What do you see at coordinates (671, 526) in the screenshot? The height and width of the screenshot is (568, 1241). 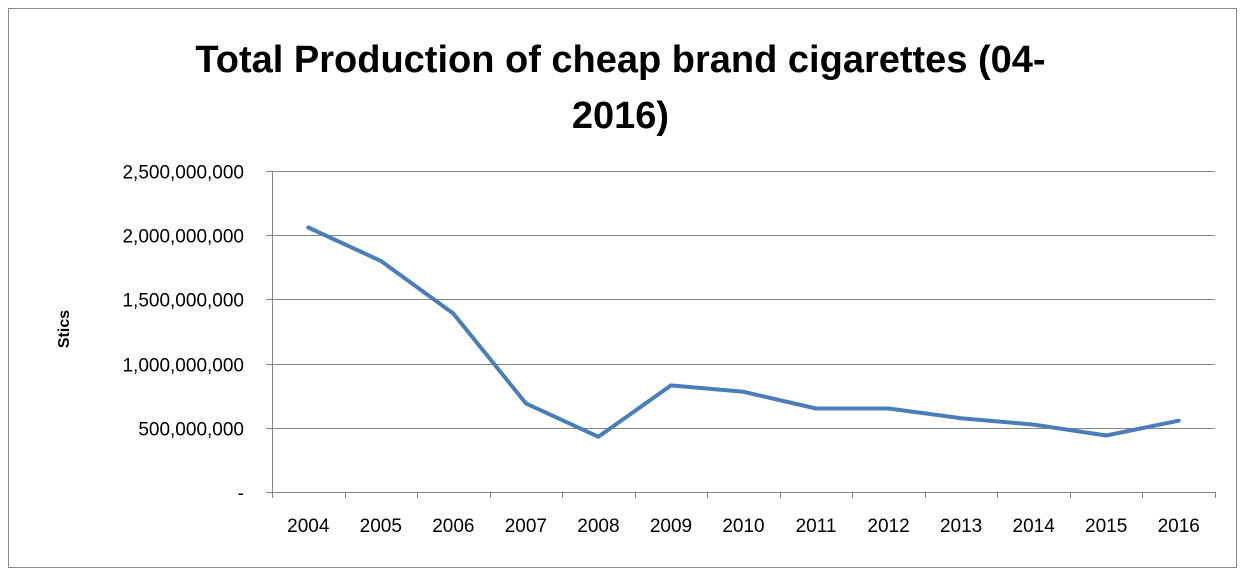 I see `x-tick-label: 2009` at bounding box center [671, 526].